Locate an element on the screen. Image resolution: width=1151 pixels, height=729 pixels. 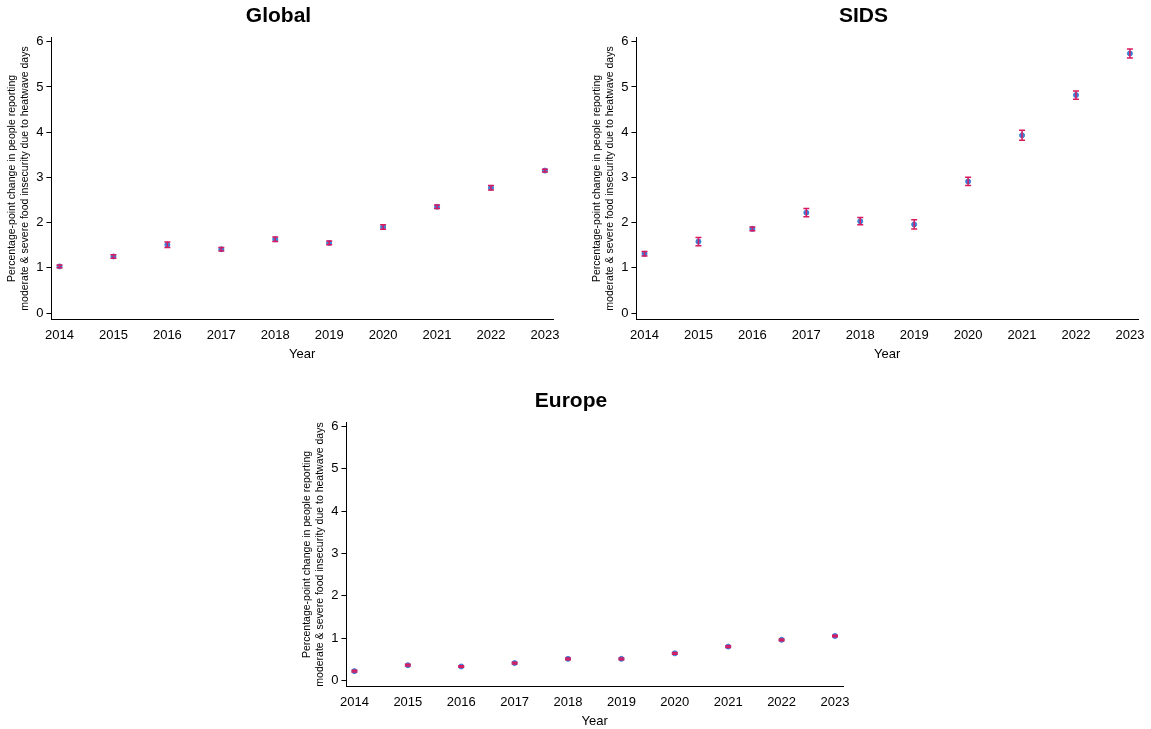
chart-title: SIDS is located at coordinates (863, 15).